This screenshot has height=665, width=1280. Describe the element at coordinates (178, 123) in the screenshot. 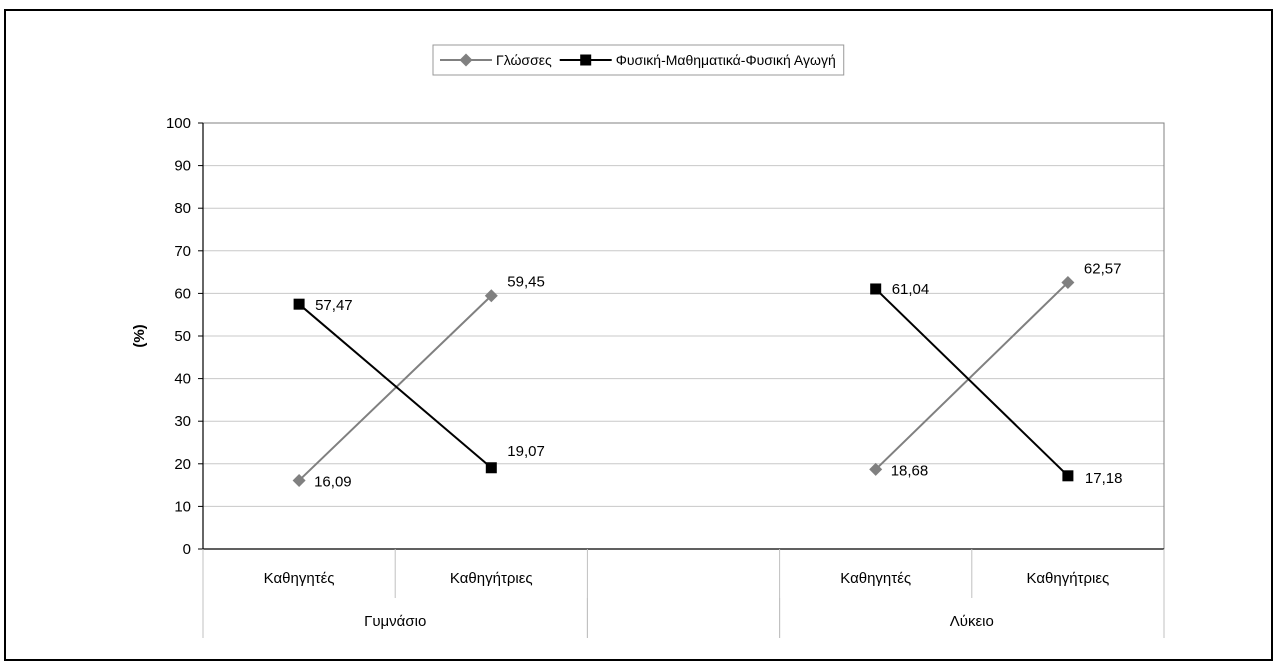

I see `y-tick-label: 100` at that location.